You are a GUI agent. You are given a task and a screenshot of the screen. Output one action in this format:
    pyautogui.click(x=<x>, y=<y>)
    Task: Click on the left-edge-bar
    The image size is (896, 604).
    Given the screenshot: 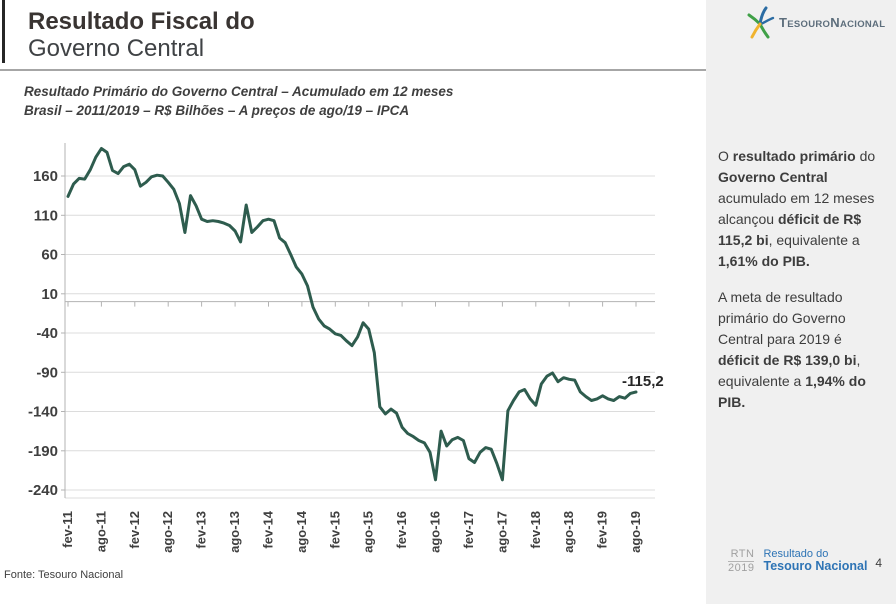 What is the action you would take?
    pyautogui.click(x=3, y=31)
    